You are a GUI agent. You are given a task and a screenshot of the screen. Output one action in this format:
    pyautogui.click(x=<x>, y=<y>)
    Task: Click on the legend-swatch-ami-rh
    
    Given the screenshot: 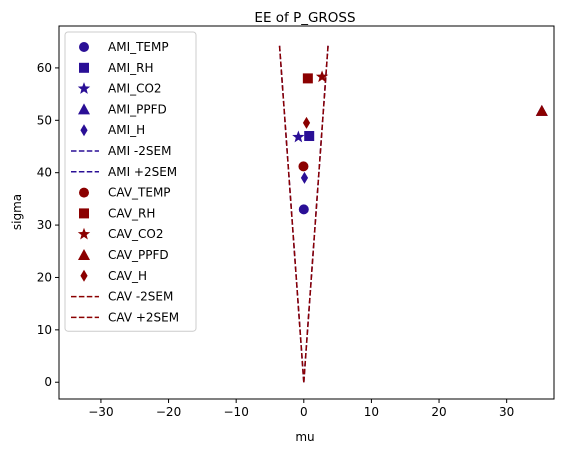 What is the action you would take?
    pyautogui.click(x=84, y=67)
    